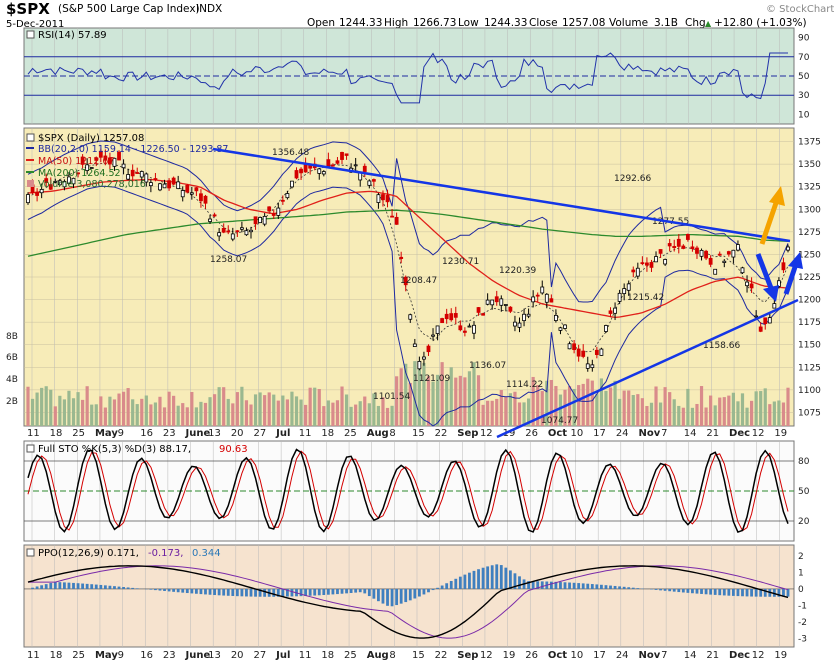 The width and height of the screenshot is (834, 664). I want to click on y-tick-label: 1375, so click(809, 143).